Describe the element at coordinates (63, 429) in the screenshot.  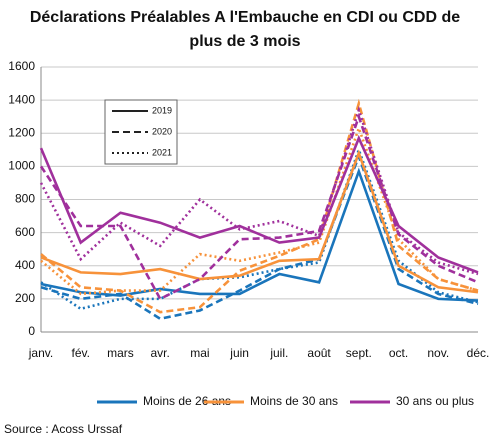
I see `source-note: Source : Acoss Urssaf` at that location.